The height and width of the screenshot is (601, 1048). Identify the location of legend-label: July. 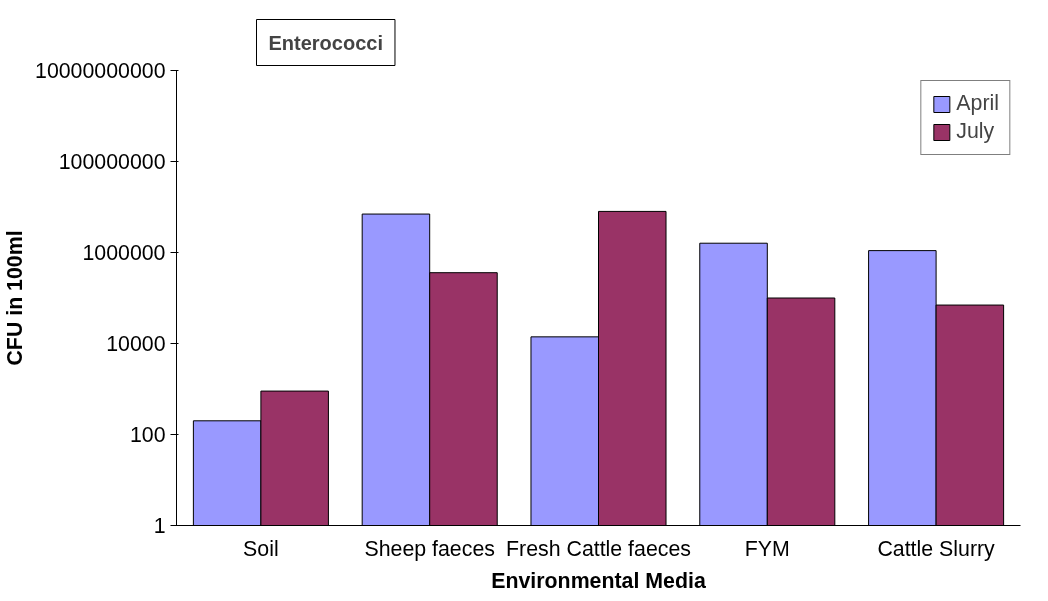
(975, 131).